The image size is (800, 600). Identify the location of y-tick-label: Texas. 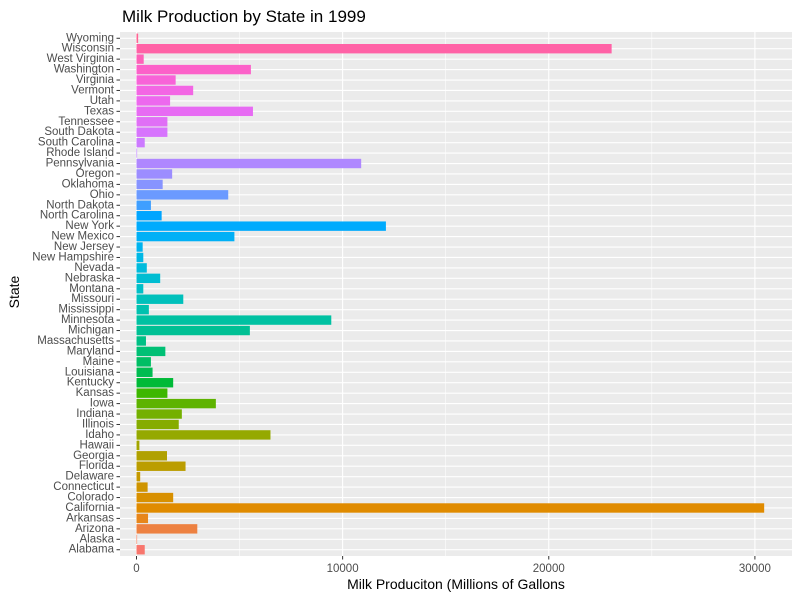
(99, 111).